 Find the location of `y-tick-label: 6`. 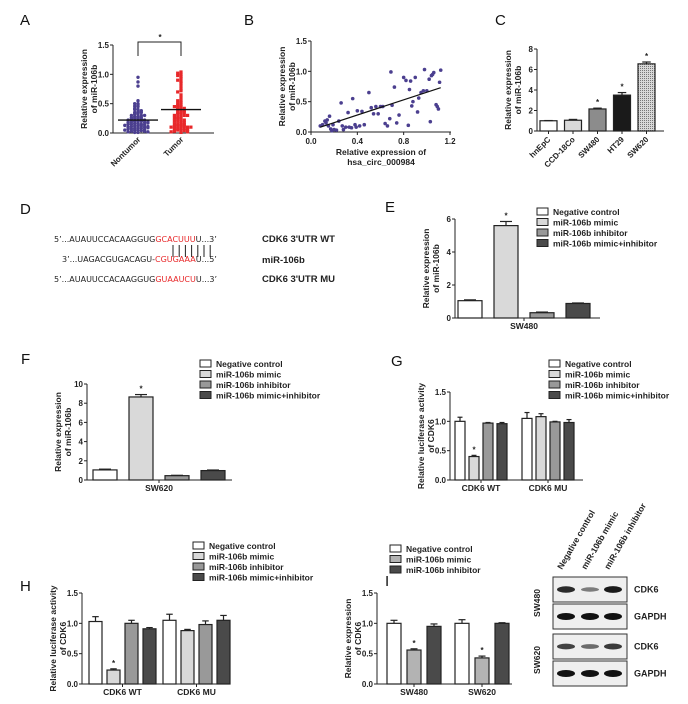

y-tick-label: 6 is located at coordinates (81, 422).